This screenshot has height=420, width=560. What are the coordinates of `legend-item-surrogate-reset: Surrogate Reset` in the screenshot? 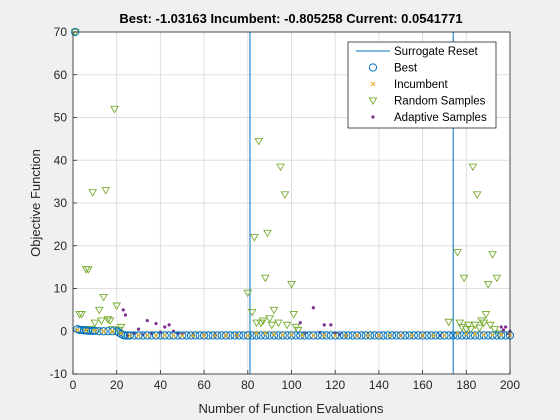 It's located at (417, 52).